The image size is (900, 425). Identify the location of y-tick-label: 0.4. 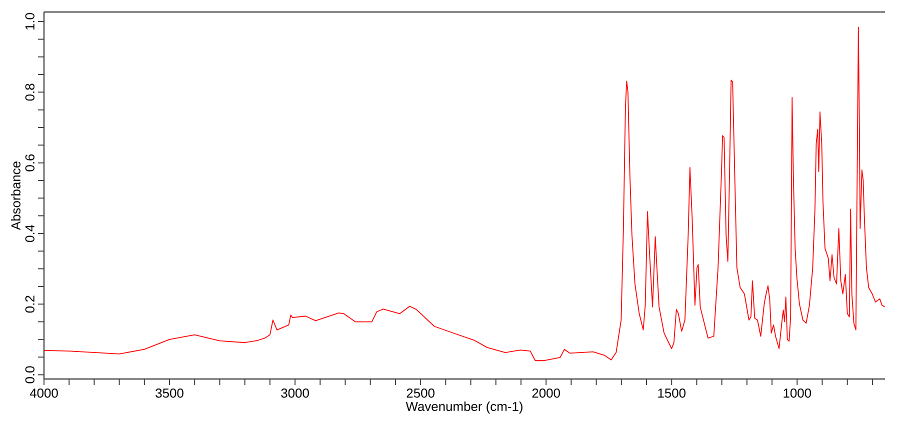
(29, 233).